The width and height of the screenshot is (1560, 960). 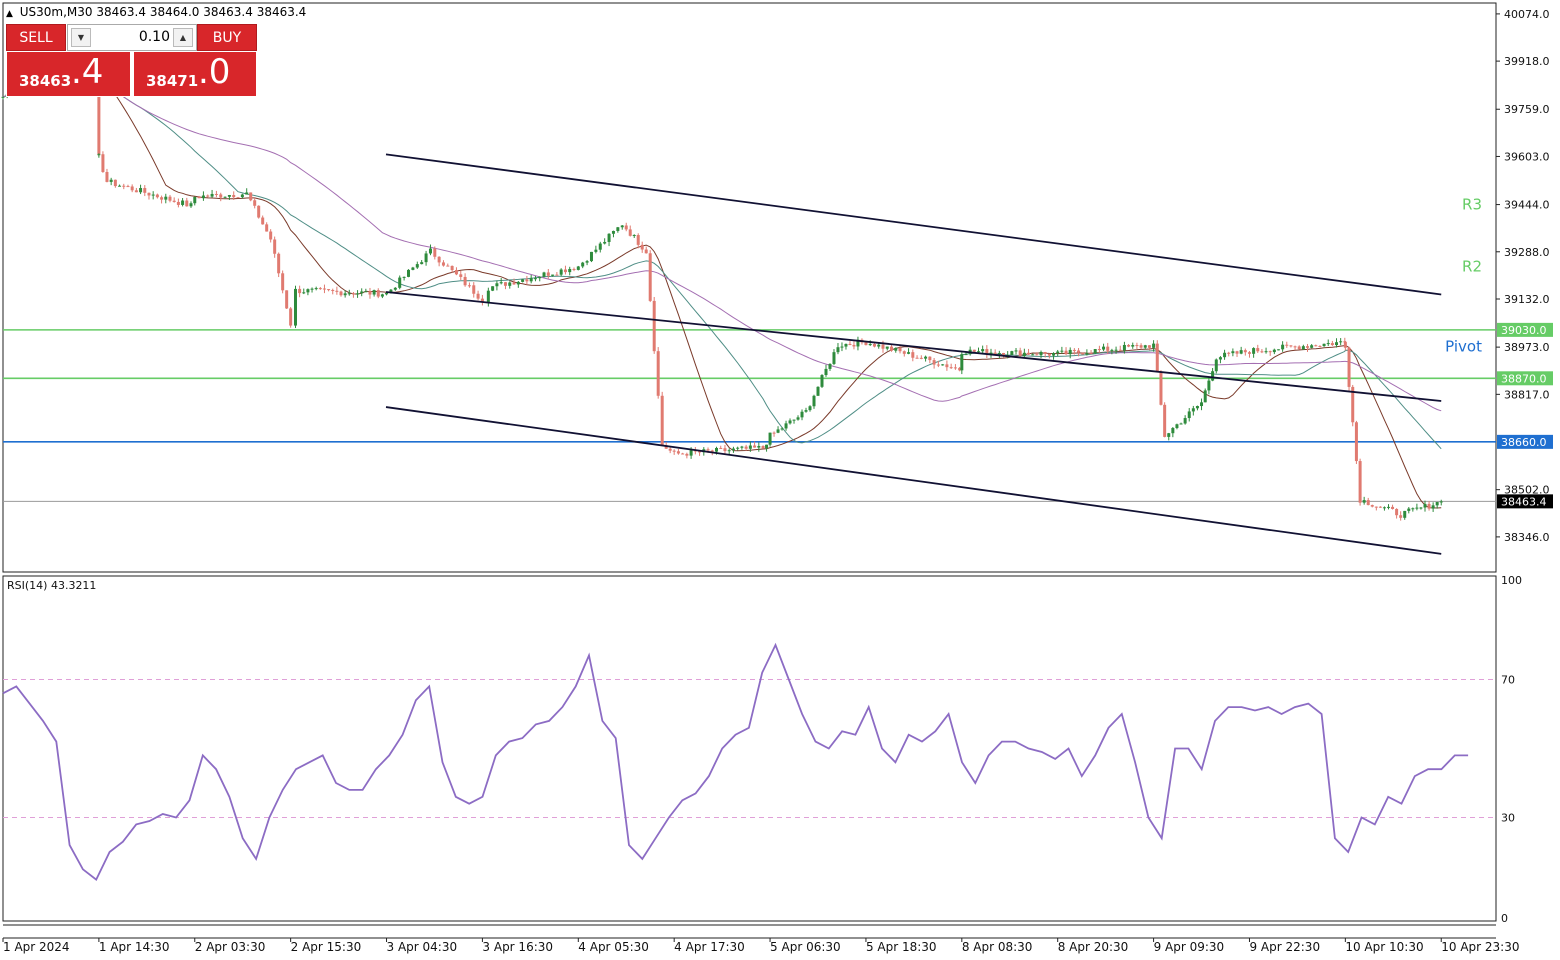 What do you see at coordinates (195, 74) in the screenshot?
I see `buy-price-box: 38471 .0` at bounding box center [195, 74].